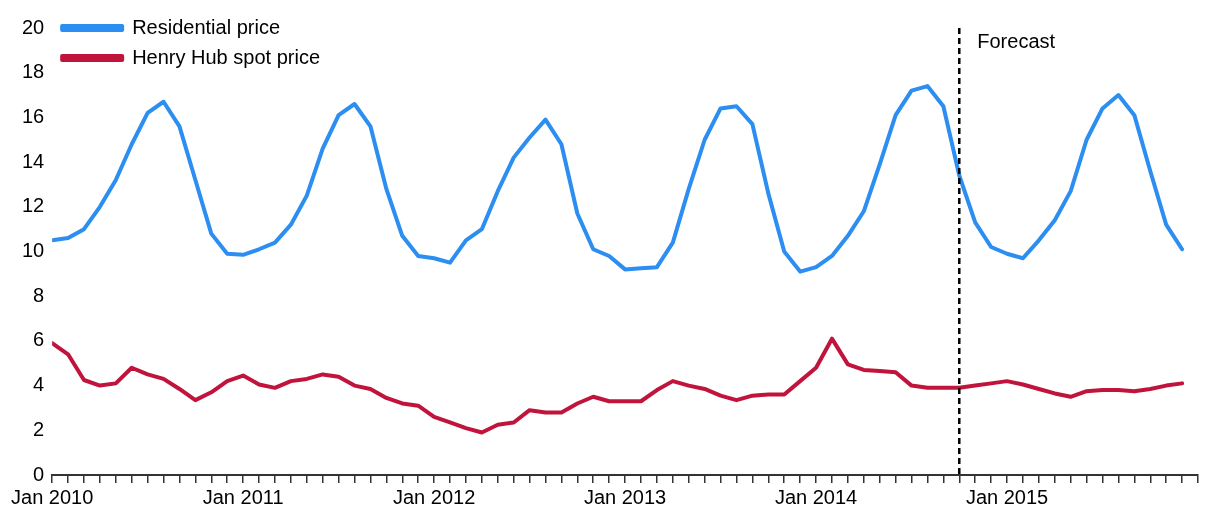 This screenshot has width=1218, height=525. What do you see at coordinates (243, 496) in the screenshot?
I see `x-tick-label: Jan 2011` at bounding box center [243, 496].